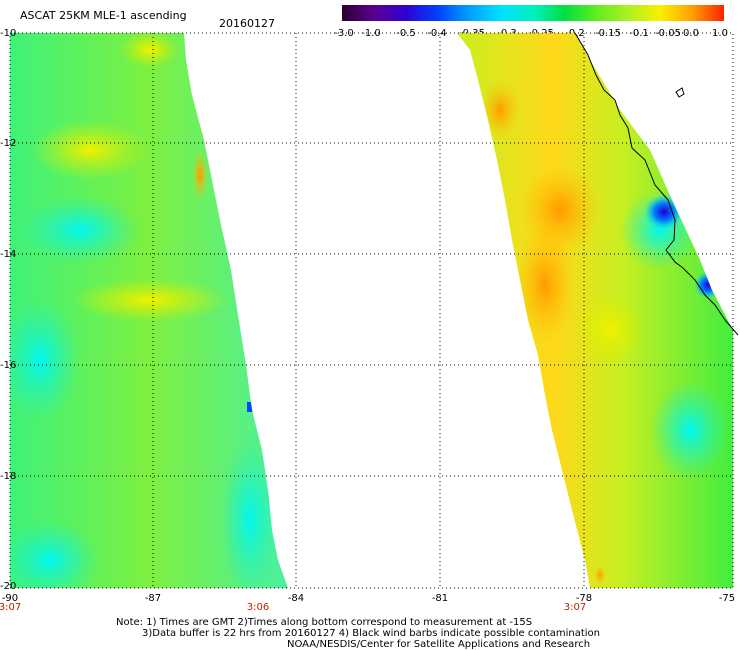 This screenshot has width=740, height=650. What do you see at coordinates (8, 365) in the screenshot?
I see `lat-label: -16` at bounding box center [8, 365].